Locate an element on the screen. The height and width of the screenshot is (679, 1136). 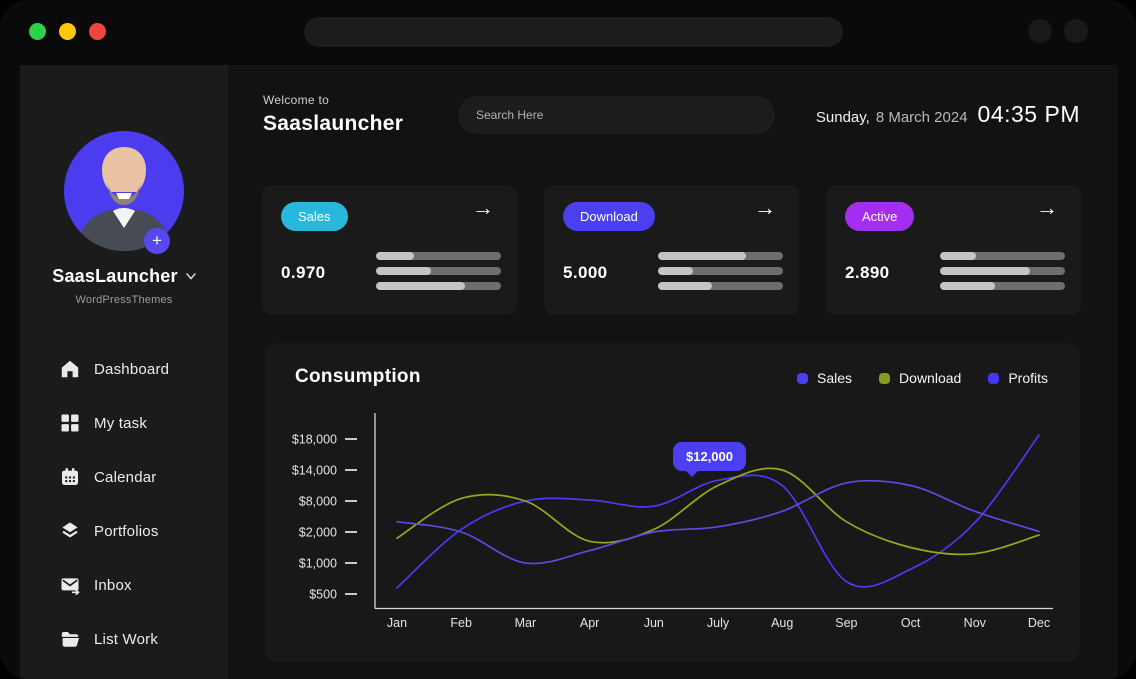
legend-item-download: Download is located at coordinates (920, 378).